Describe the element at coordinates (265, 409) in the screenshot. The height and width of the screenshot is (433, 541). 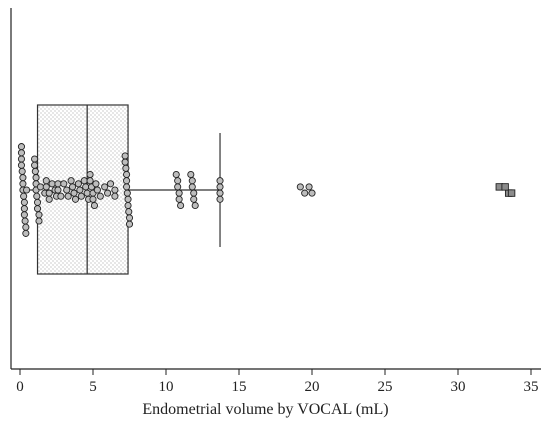
I see `x-axis-title: Endometrial volume by VOCAL (mL)` at that location.